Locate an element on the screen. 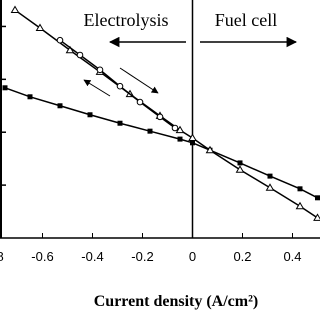 The width and height of the screenshot is (320, 320). x-tick-label: -0.8 is located at coordinates (2, 256).